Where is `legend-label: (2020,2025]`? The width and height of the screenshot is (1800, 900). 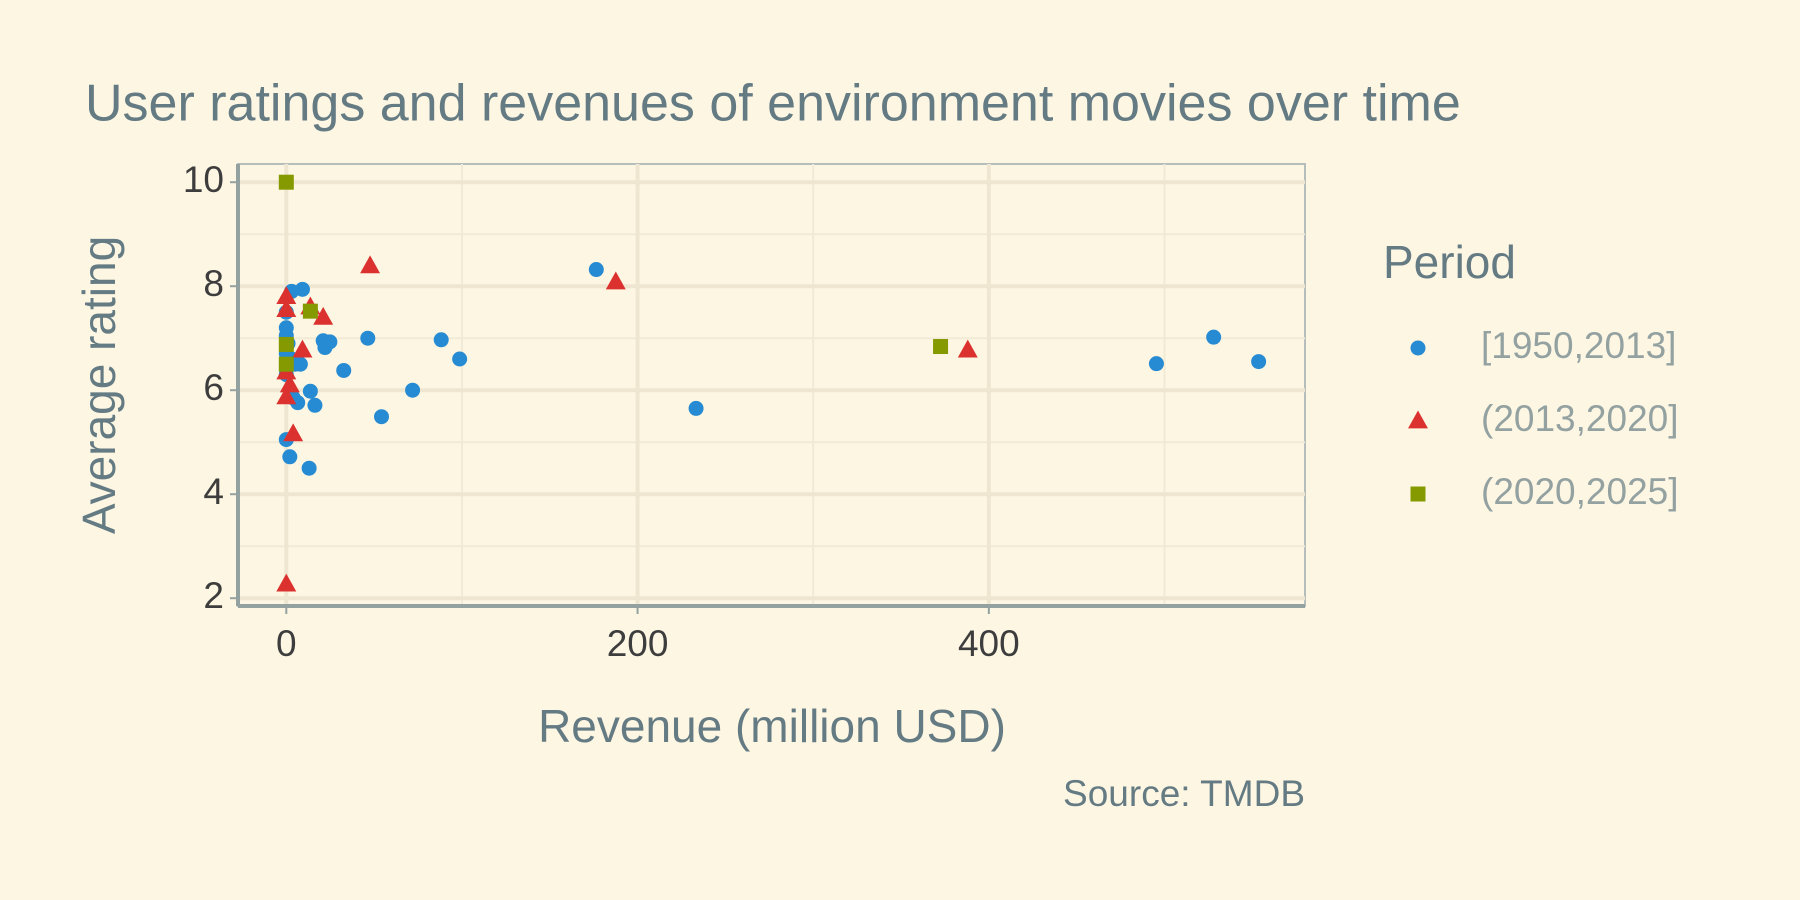 legend-label: (2020,2025] is located at coordinates (1580, 491).